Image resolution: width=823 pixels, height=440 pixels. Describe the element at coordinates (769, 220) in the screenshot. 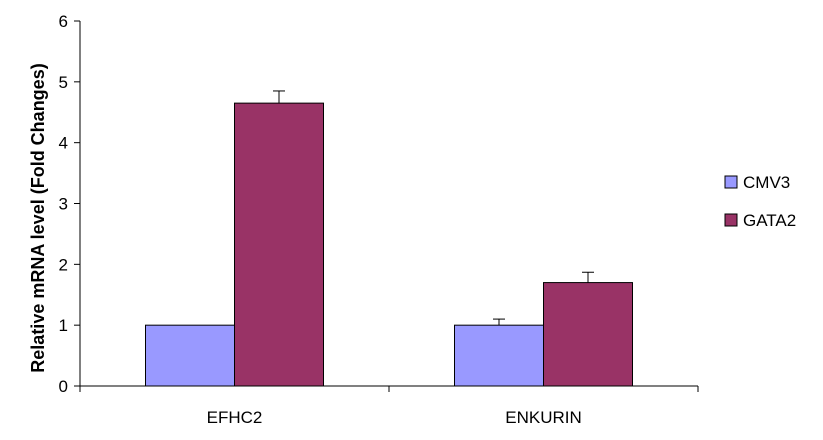

I see `legend-label-gata2: GATA2` at that location.